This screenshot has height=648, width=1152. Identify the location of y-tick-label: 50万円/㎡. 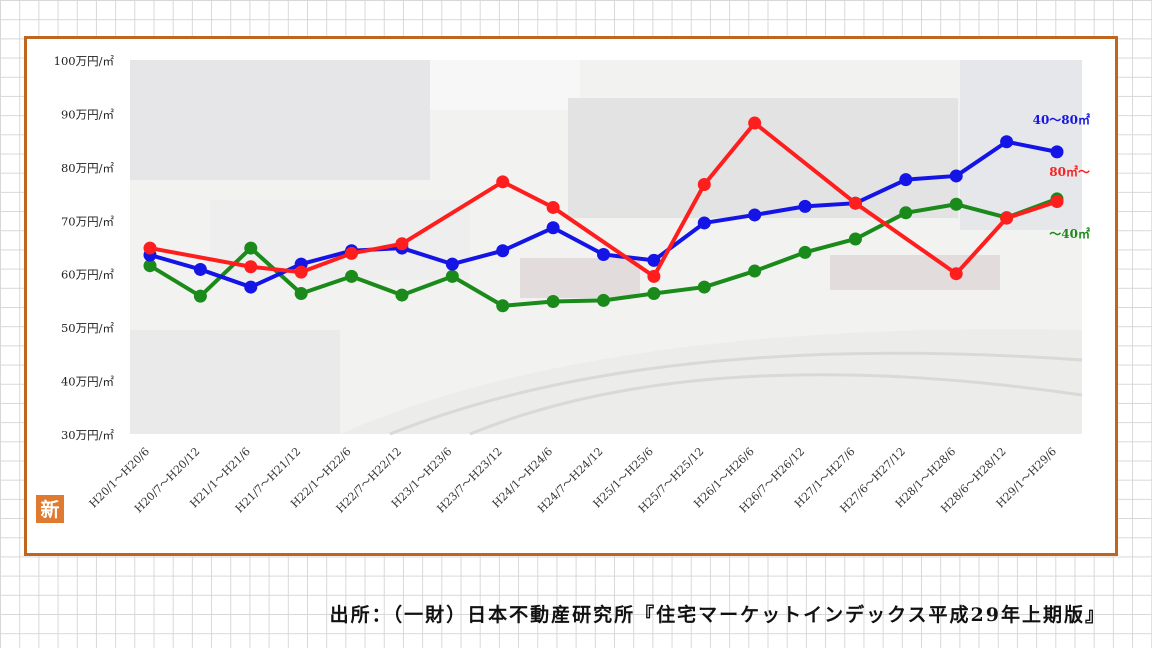
(88, 328).